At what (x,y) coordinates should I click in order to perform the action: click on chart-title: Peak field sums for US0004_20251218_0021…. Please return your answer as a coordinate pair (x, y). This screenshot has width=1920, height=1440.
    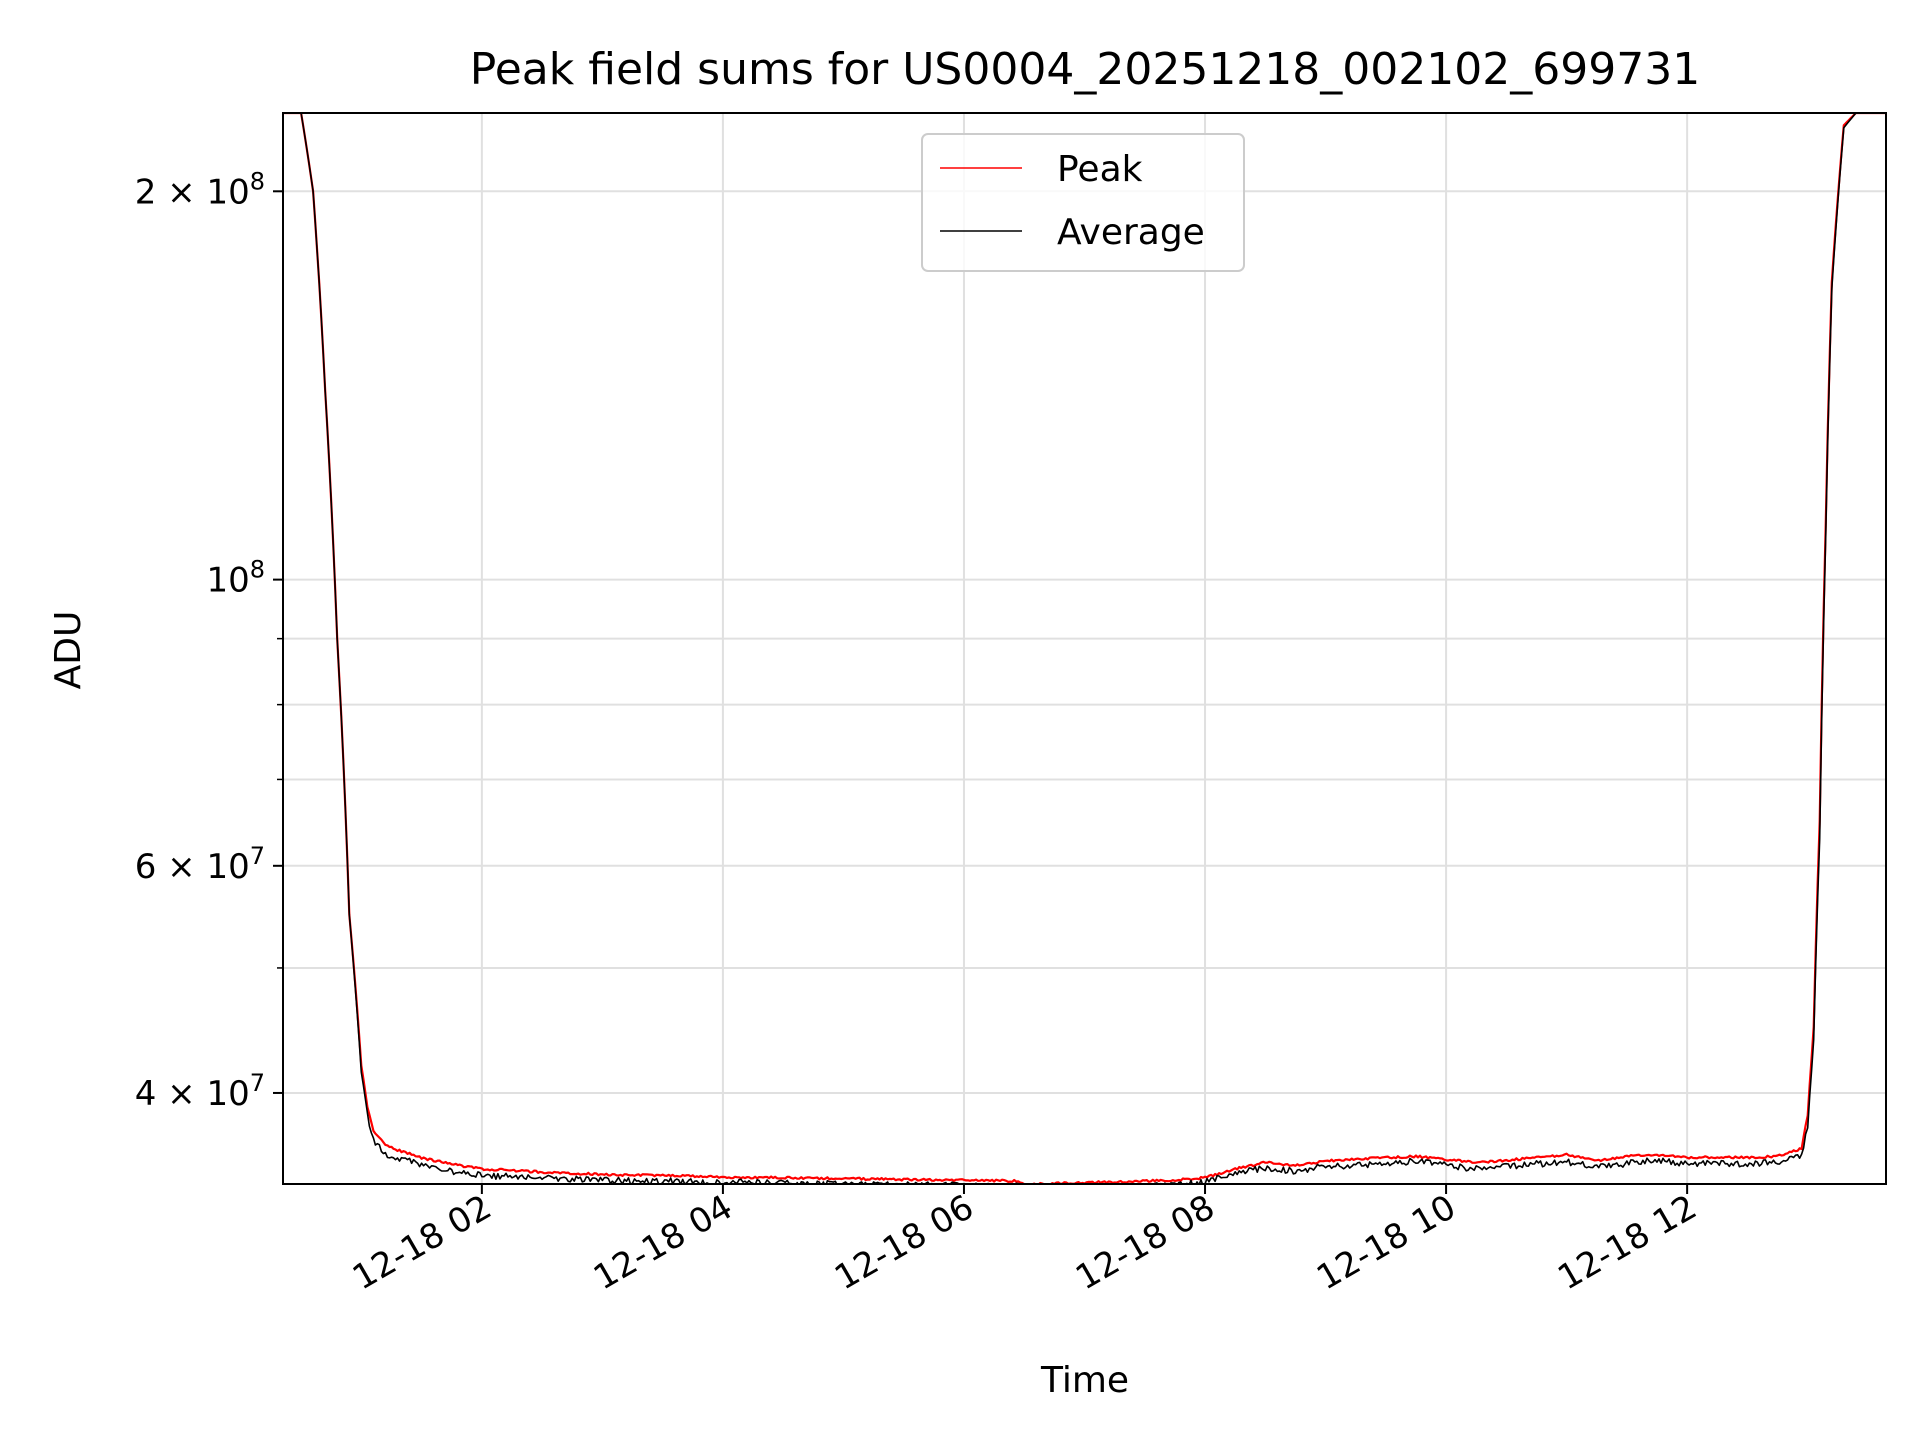
    Looking at the image, I should click on (1085, 69).